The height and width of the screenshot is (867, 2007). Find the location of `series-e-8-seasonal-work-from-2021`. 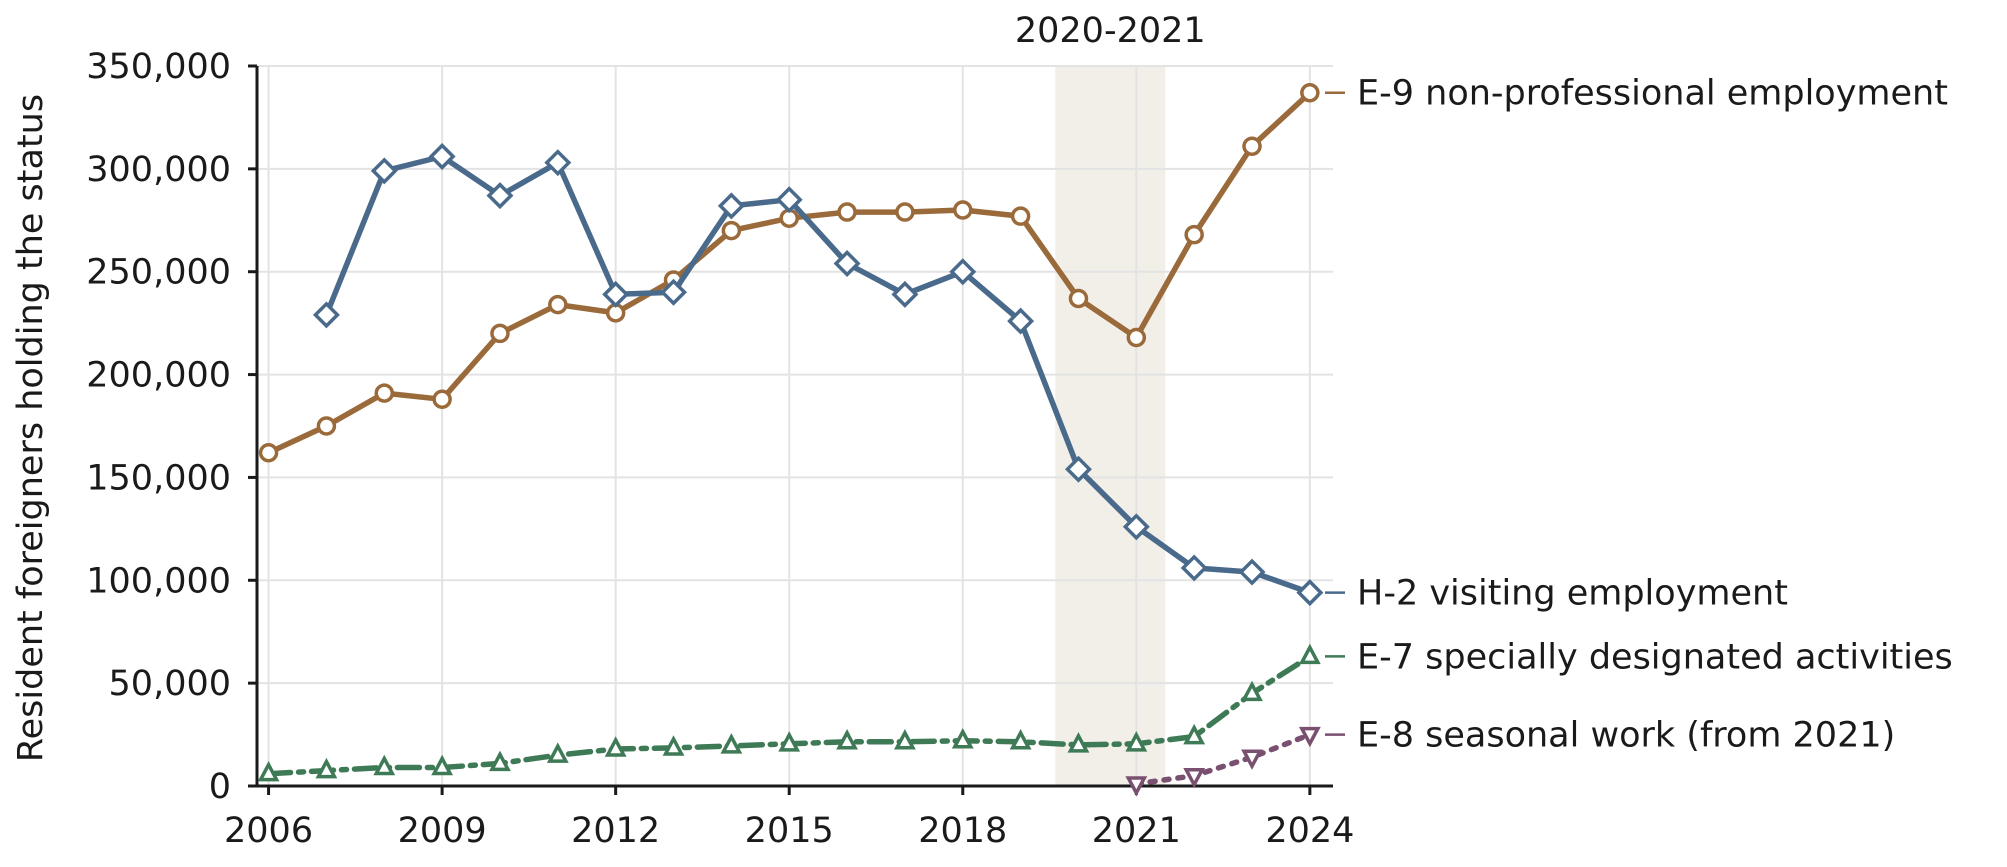

series-e-8-seasonal-work-from-2021 is located at coordinates (1223, 761).